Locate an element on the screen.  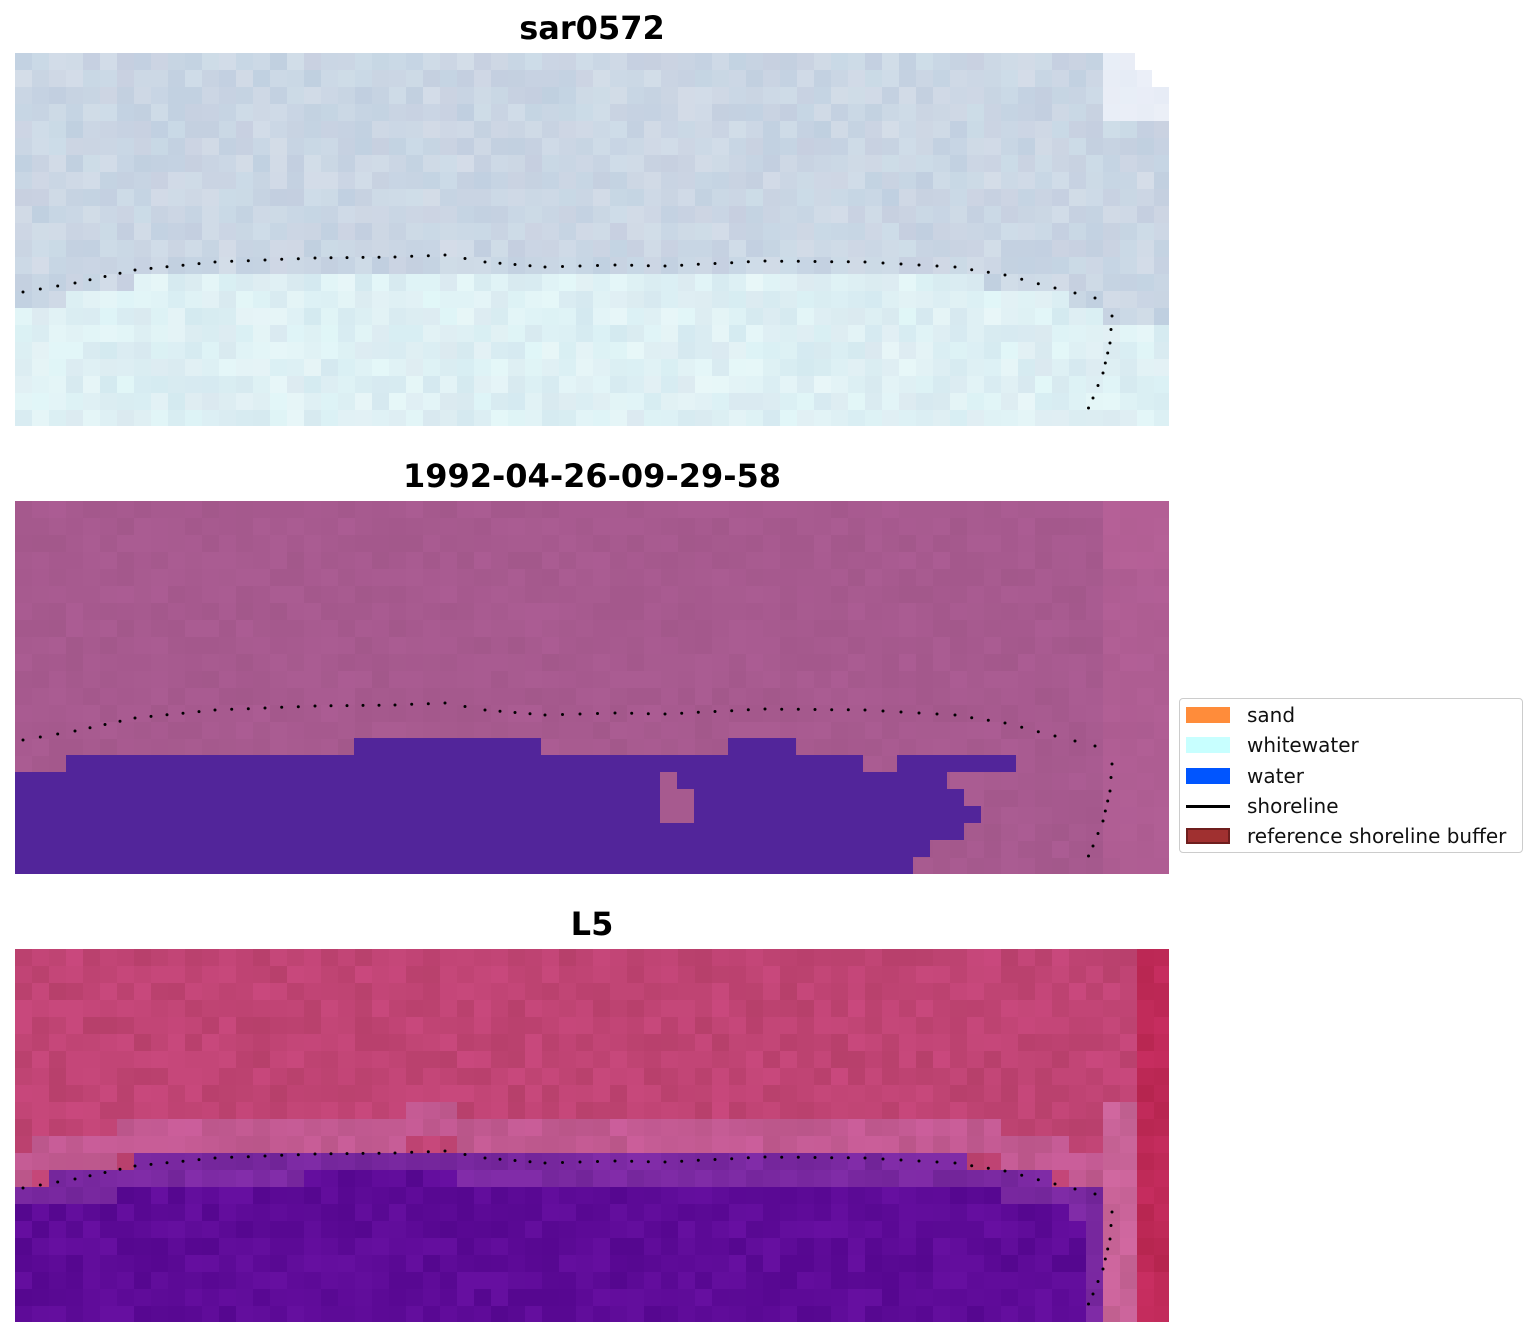
legend-item-shoreline: shoreline is located at coordinates (1262, 806).